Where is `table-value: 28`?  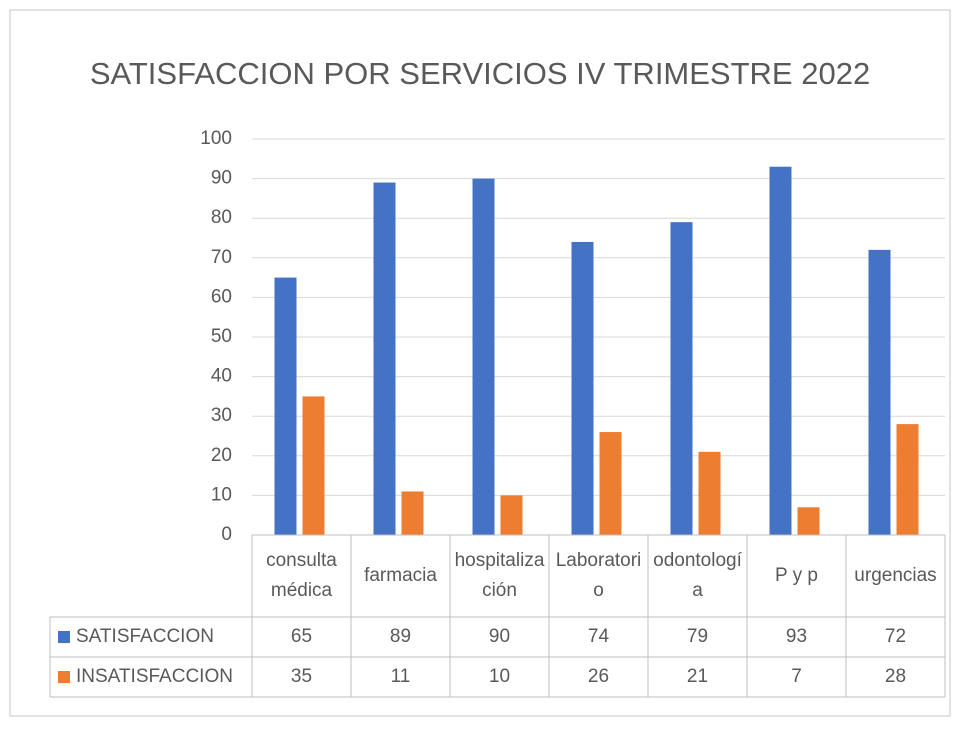
table-value: 28 is located at coordinates (895, 676).